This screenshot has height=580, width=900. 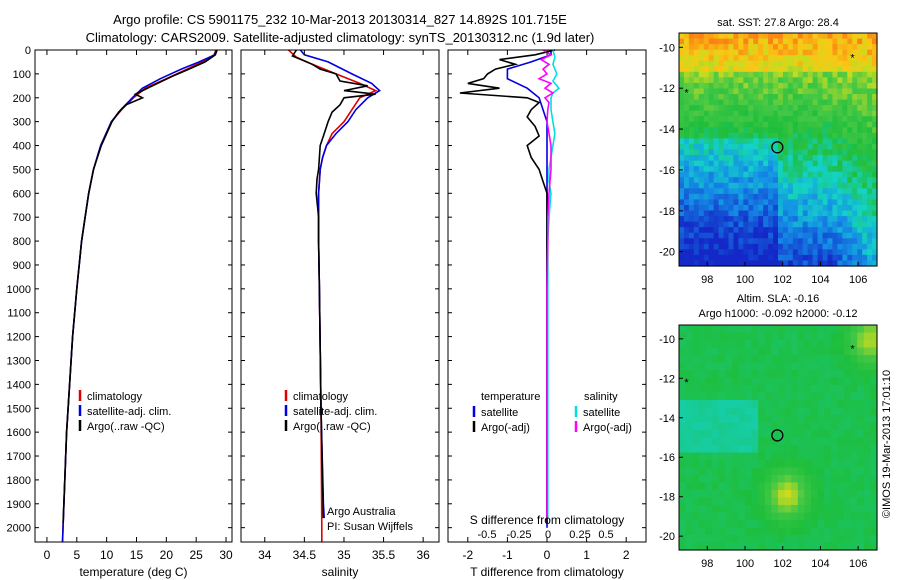 I want to click on x-tick-label: 36, so click(x=423, y=555).